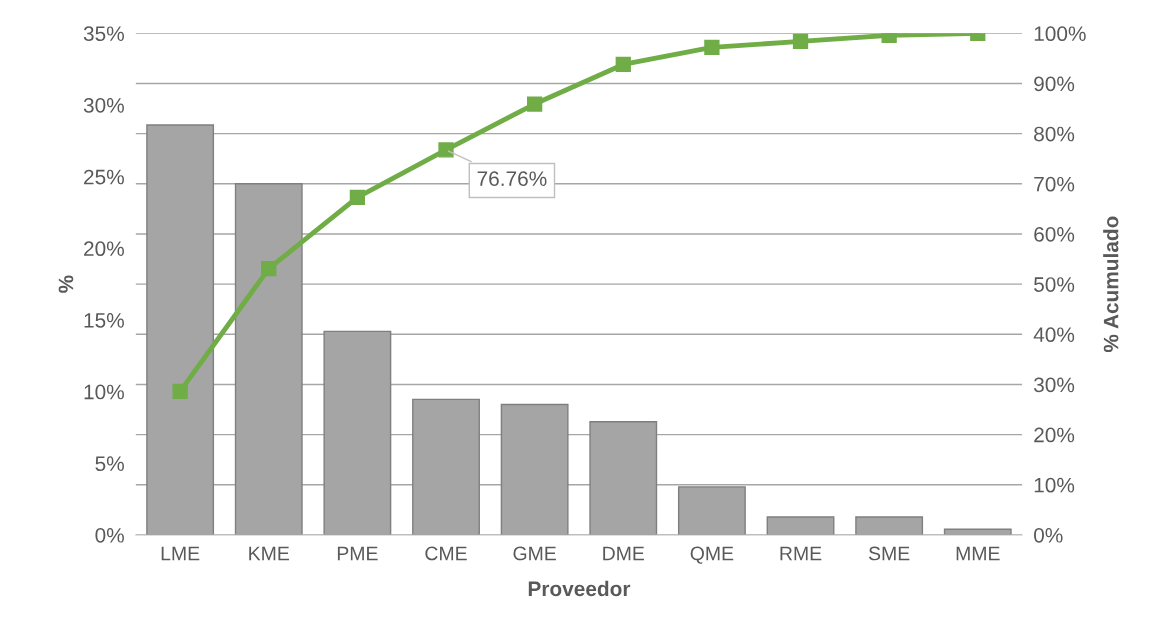  Describe the element at coordinates (446, 553) in the screenshot. I see `x-tick-label: CME` at that location.